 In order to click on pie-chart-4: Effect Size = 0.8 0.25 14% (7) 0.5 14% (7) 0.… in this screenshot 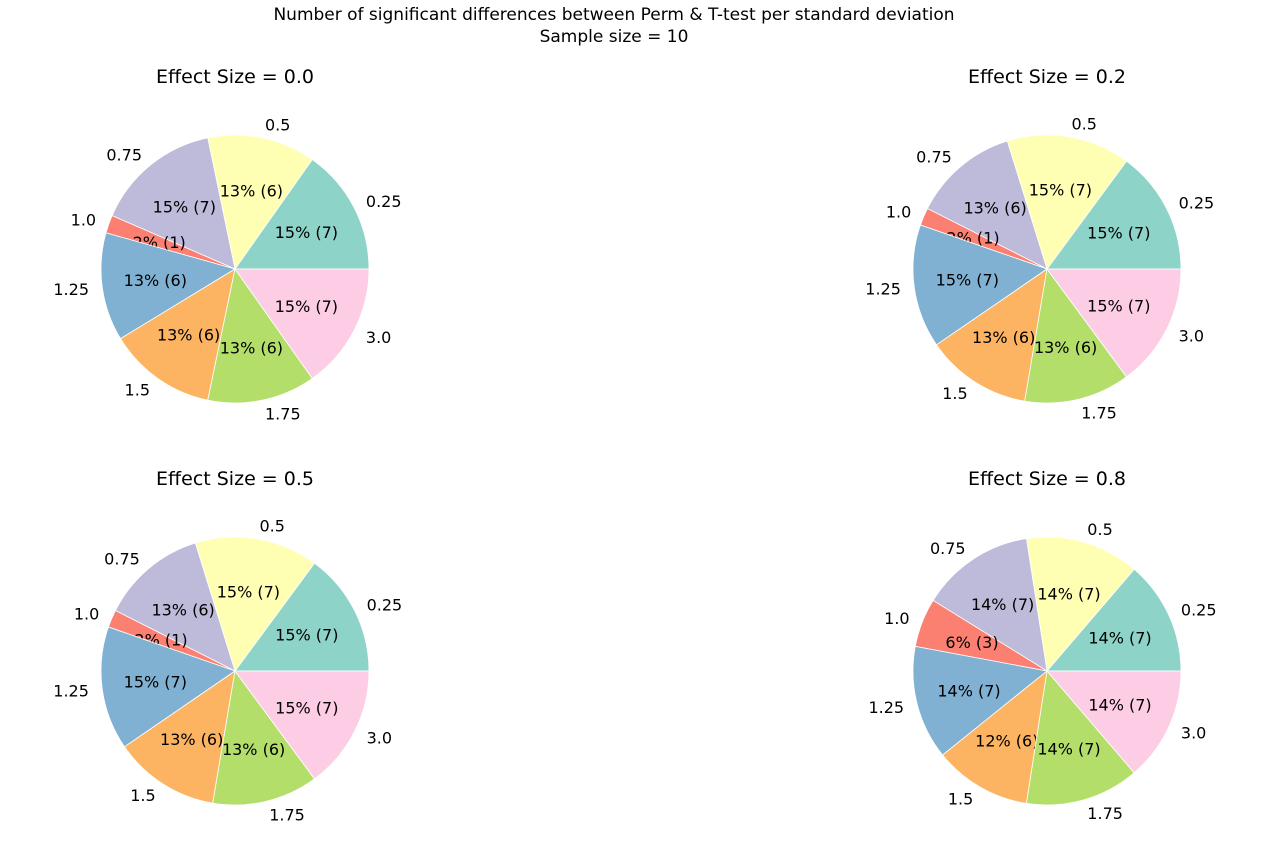, I will do `click(1042, 645)`.